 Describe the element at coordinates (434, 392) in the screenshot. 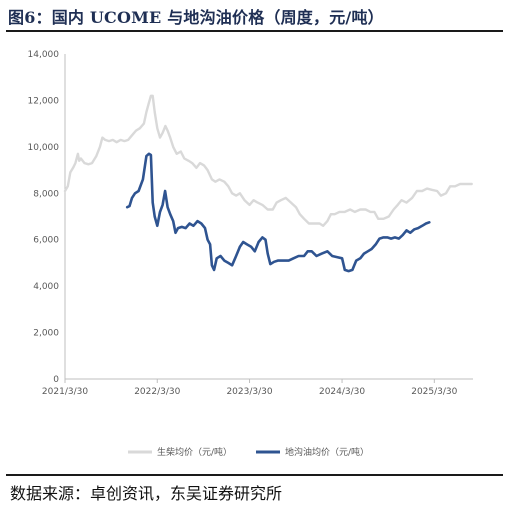

I see `x-tick-label: 2025/3/30` at that location.